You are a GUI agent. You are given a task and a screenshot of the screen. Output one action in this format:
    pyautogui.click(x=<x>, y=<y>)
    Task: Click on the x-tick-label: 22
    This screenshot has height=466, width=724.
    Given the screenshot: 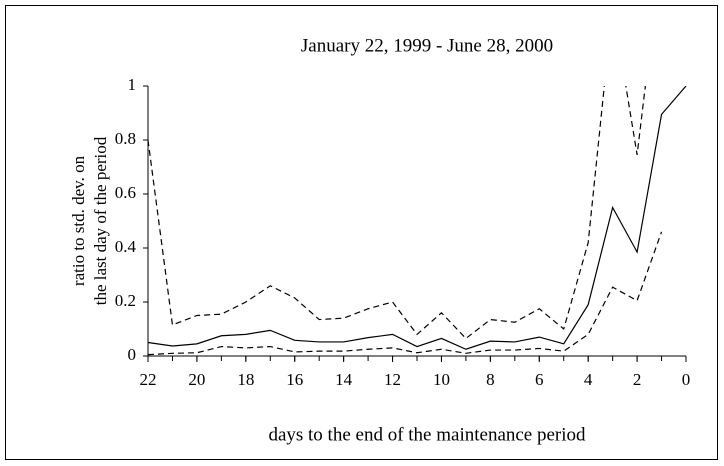 What is the action you would take?
    pyautogui.click(x=148, y=379)
    